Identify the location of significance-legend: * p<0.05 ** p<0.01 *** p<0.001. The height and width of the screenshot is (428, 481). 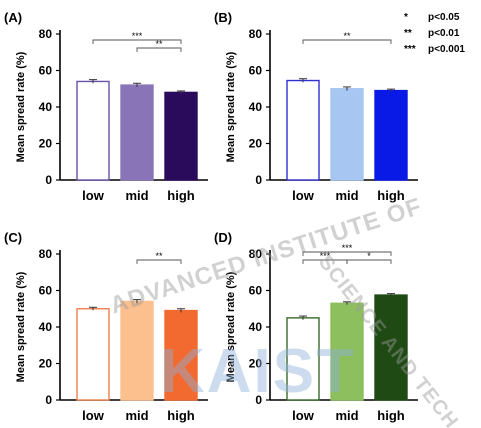
(434, 33).